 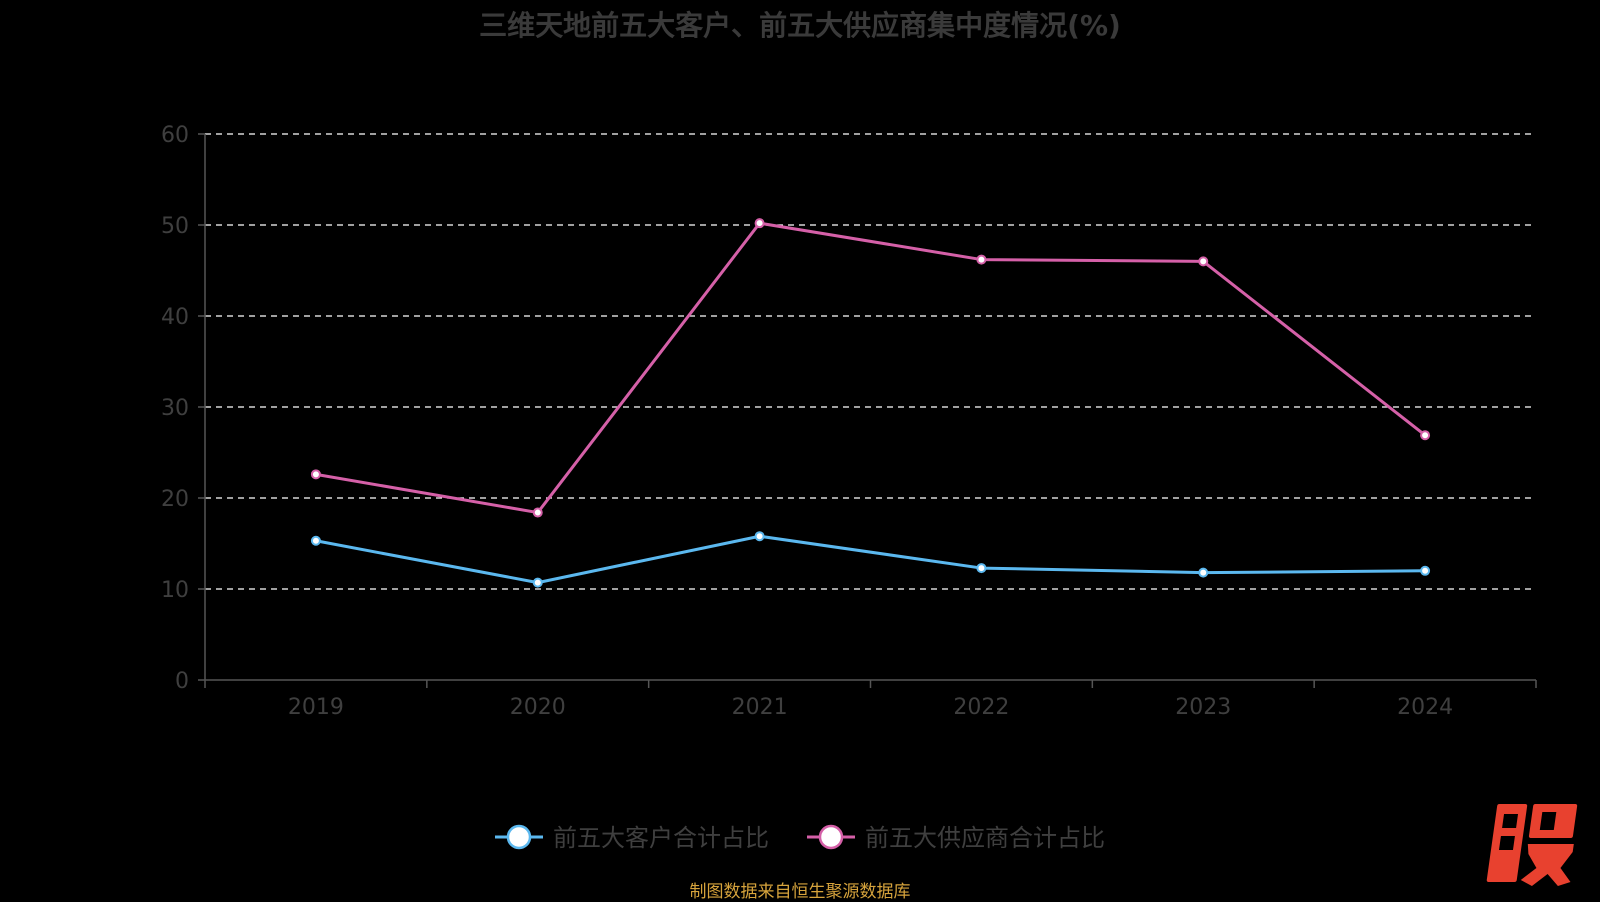 I want to click on x-tick-label: 2020, so click(x=538, y=707).